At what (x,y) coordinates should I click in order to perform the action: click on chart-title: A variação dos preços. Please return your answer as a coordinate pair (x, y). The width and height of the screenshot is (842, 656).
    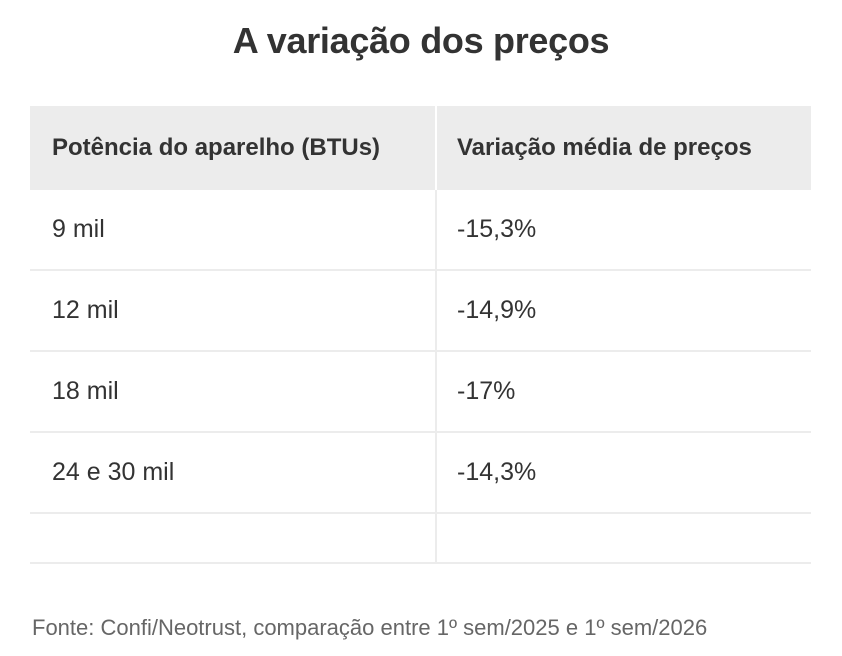
    Looking at the image, I should click on (421, 40).